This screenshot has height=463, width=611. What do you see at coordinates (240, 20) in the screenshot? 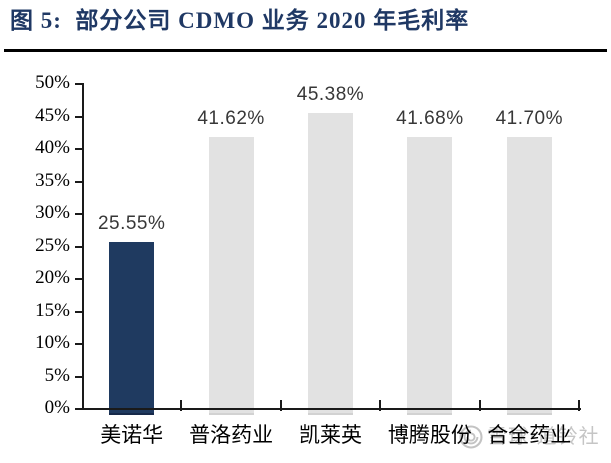
I see `figure-title: 图 5: 部分公司 CDMO 业务 2020 年毛利率` at bounding box center [240, 20].